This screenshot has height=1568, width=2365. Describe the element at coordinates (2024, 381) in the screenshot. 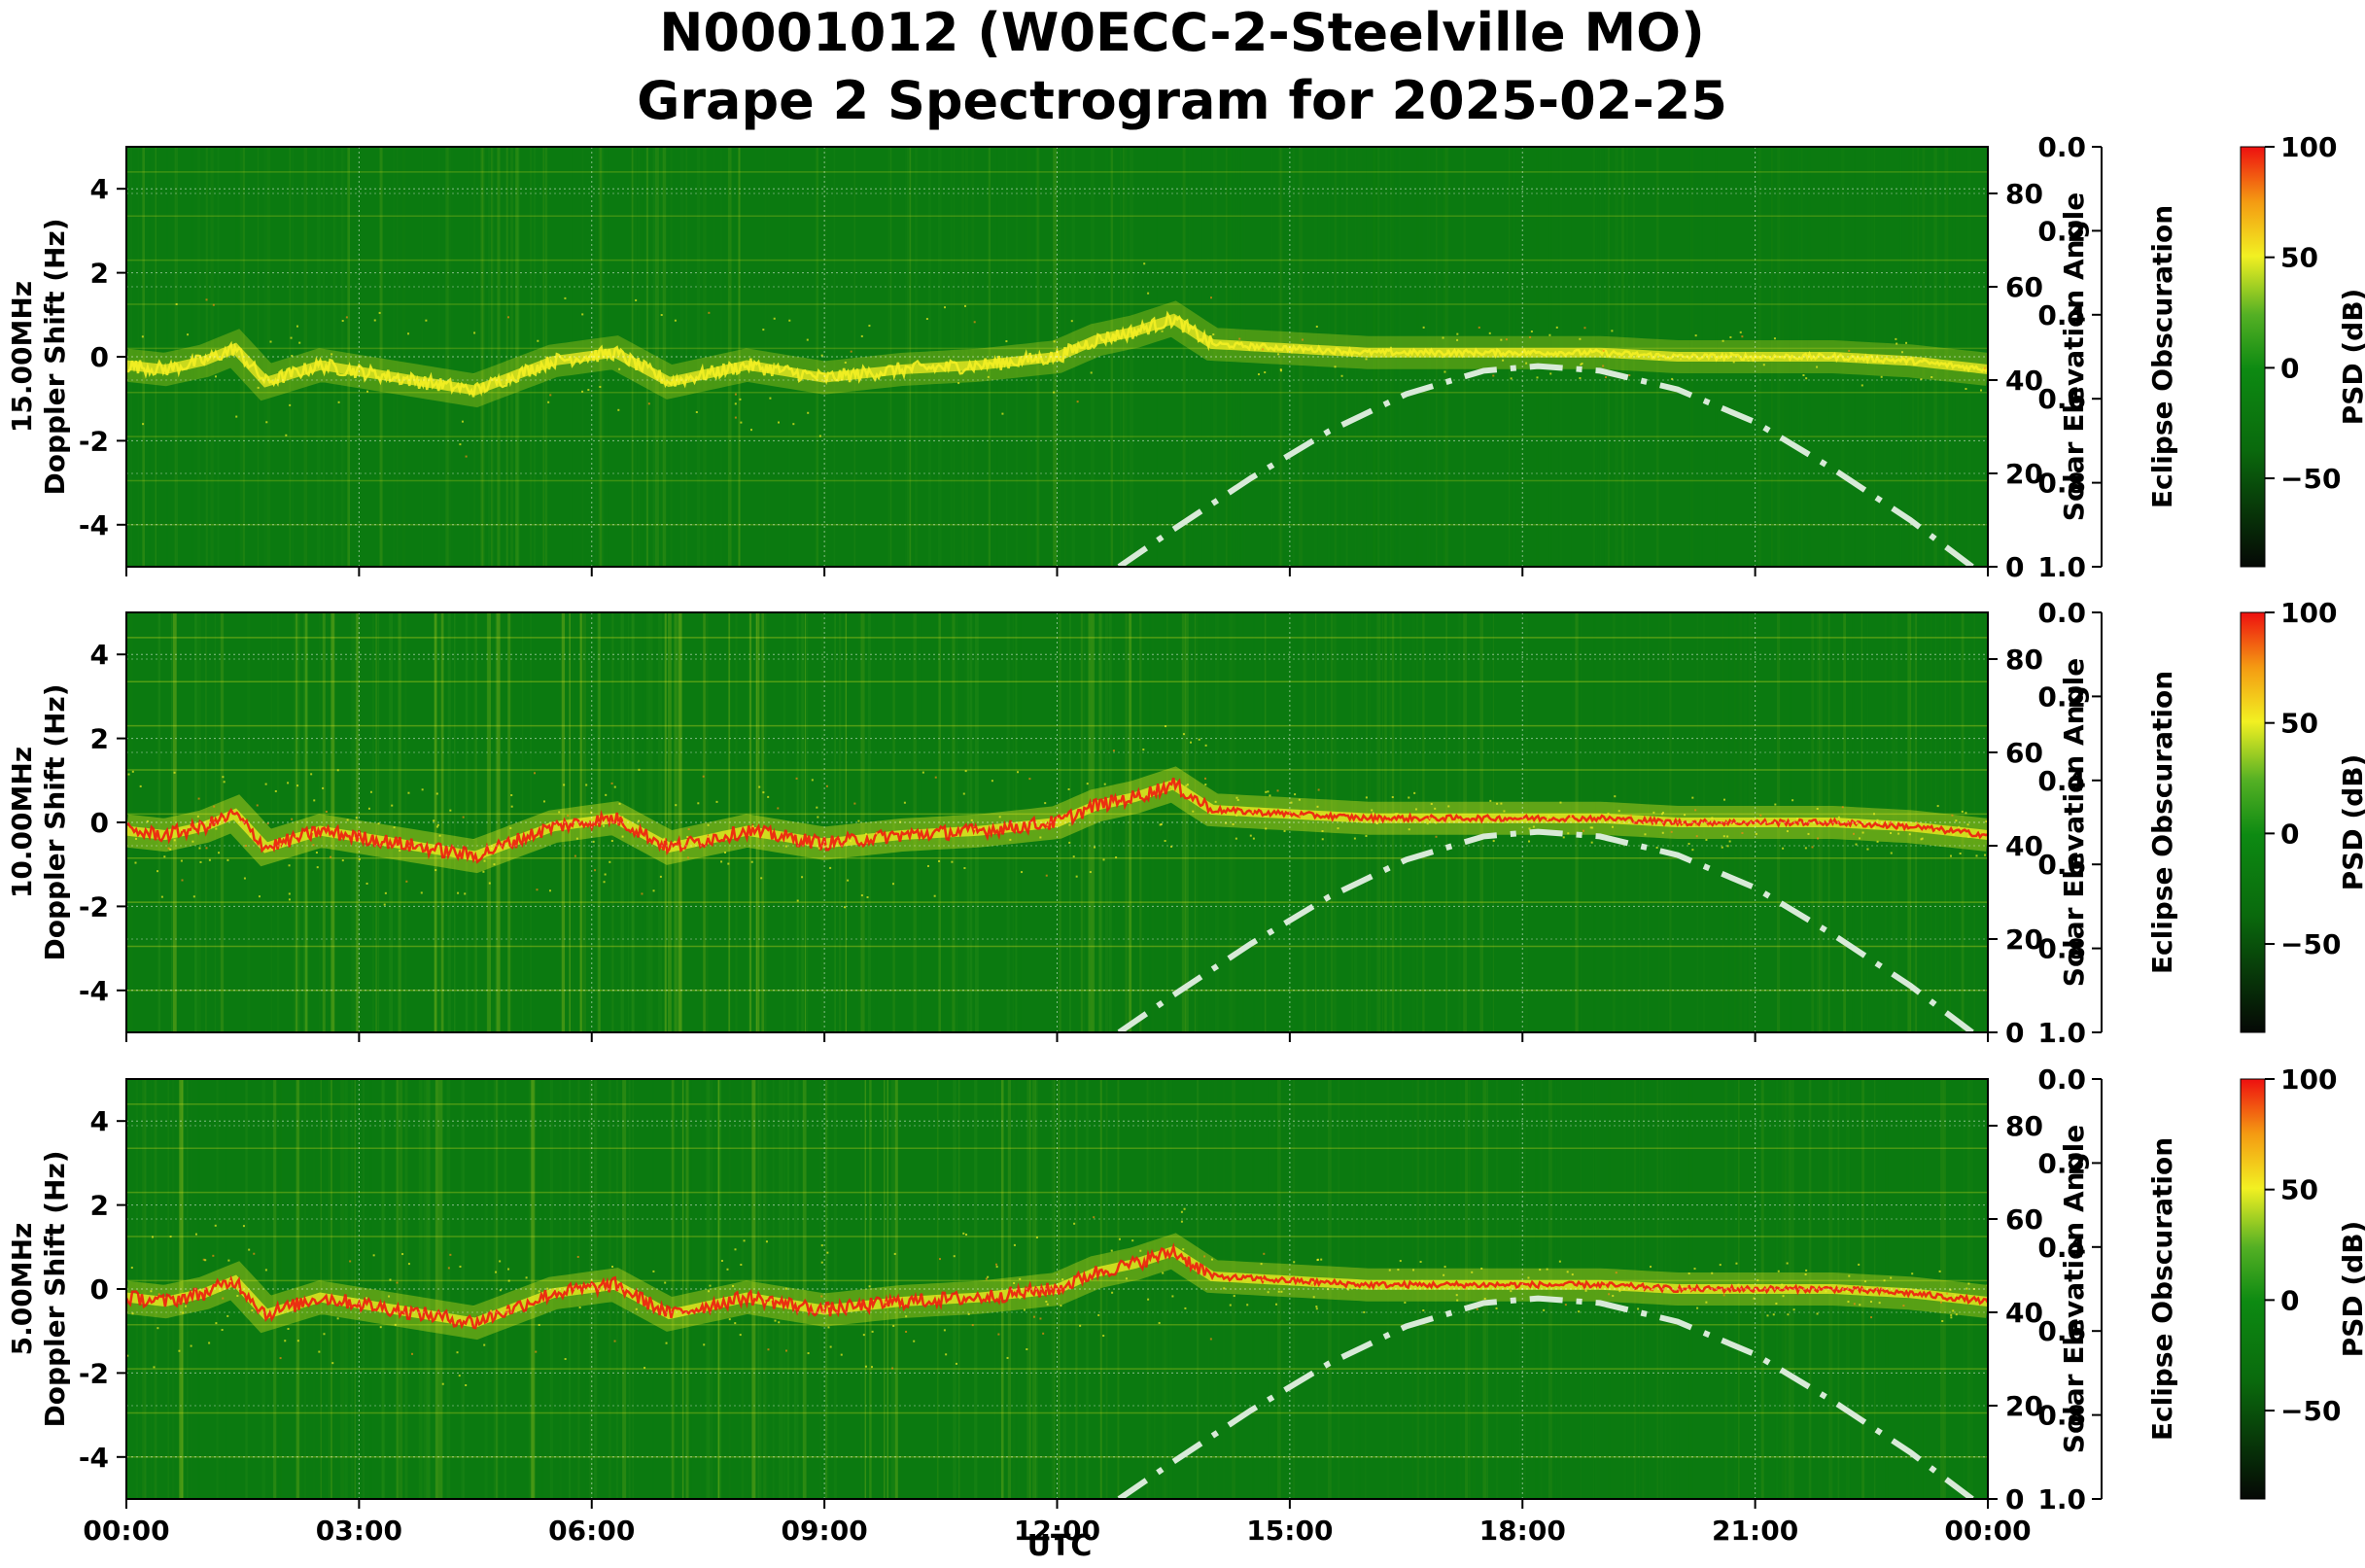

I see `right-tick-label: 40` at that location.